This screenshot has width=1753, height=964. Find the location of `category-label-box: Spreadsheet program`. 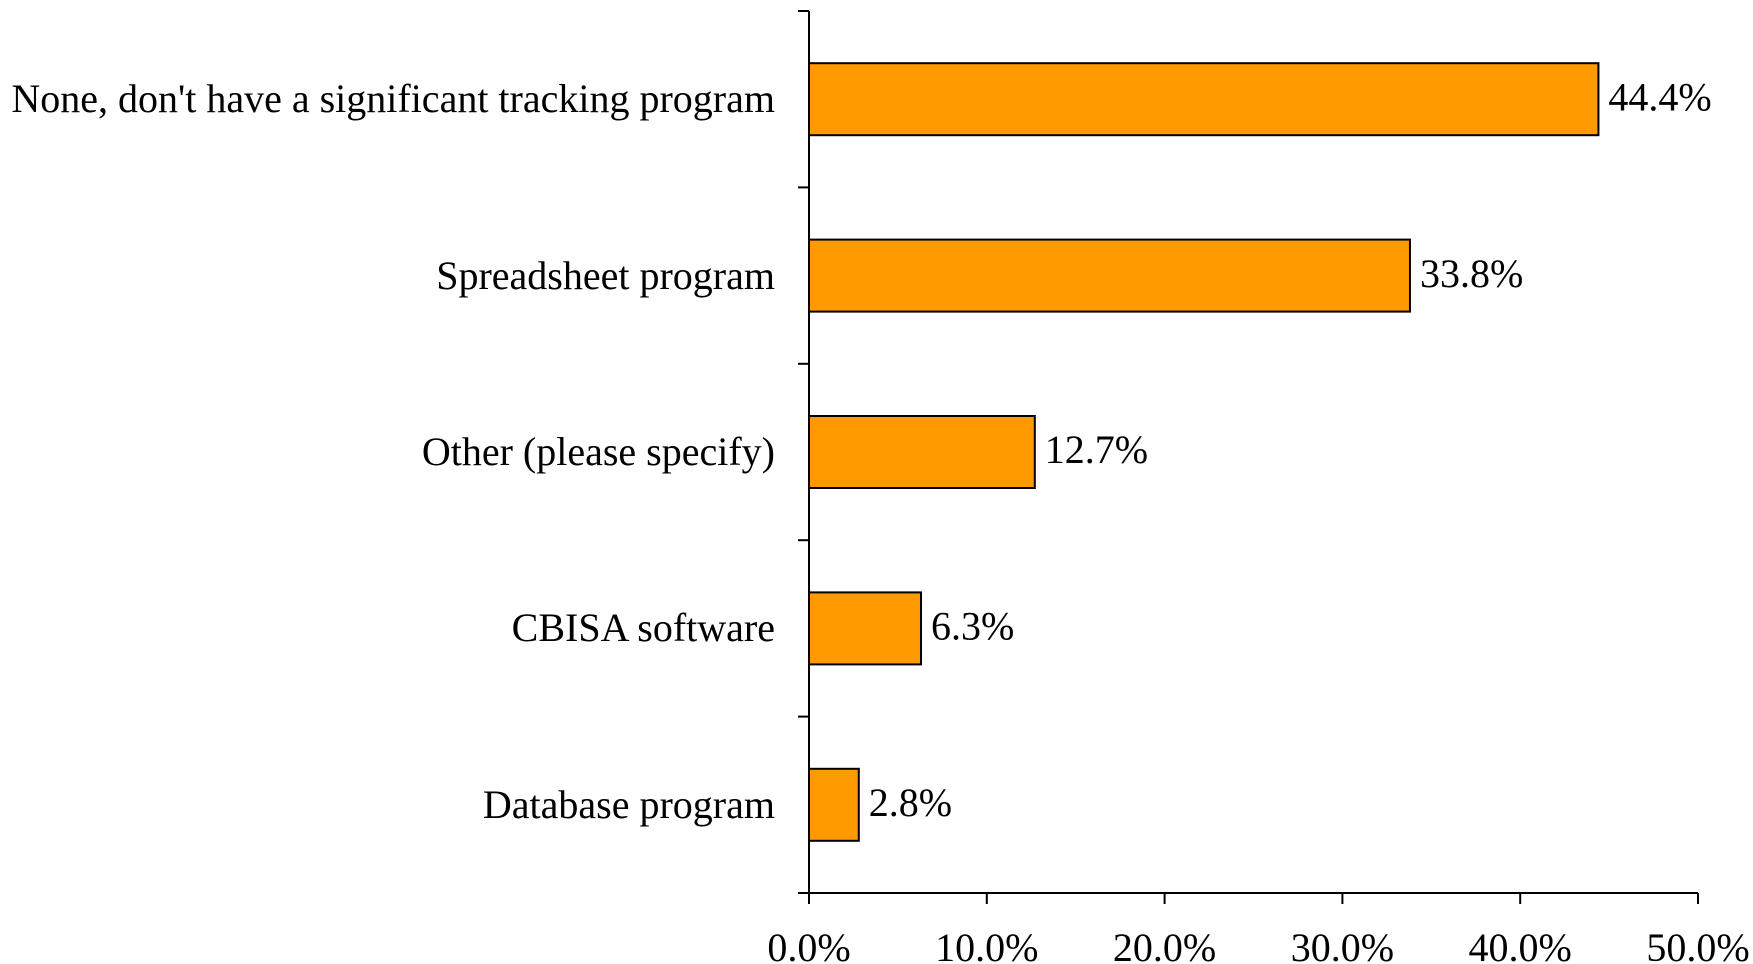

category-label-box: Spreadsheet program is located at coordinates (387, 276).